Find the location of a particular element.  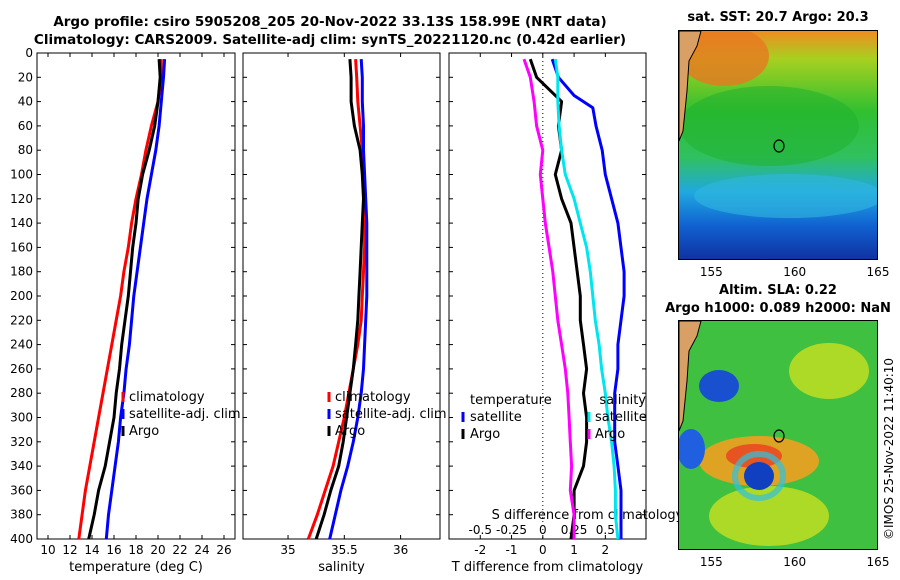

salinity-xlabel: salinity is located at coordinates (341, 567).